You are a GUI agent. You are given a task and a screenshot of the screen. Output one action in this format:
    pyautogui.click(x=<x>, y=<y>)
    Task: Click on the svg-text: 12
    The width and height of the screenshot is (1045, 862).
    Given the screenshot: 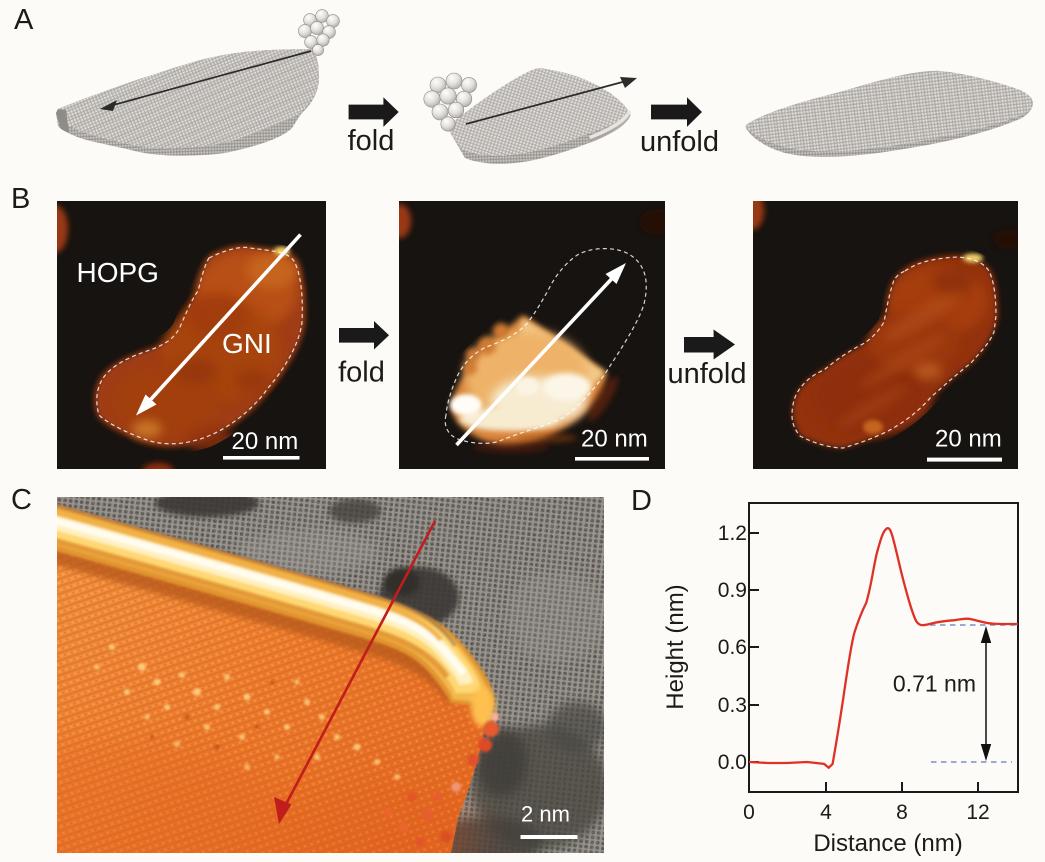 What is the action you would take?
    pyautogui.click(x=977, y=812)
    